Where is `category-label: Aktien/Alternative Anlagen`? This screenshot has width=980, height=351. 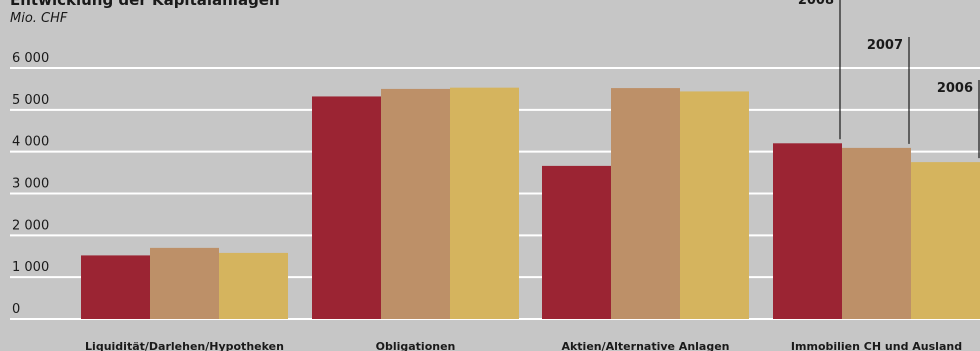 category-label: Aktien/Alternative Anlagen is located at coordinates (645, 345).